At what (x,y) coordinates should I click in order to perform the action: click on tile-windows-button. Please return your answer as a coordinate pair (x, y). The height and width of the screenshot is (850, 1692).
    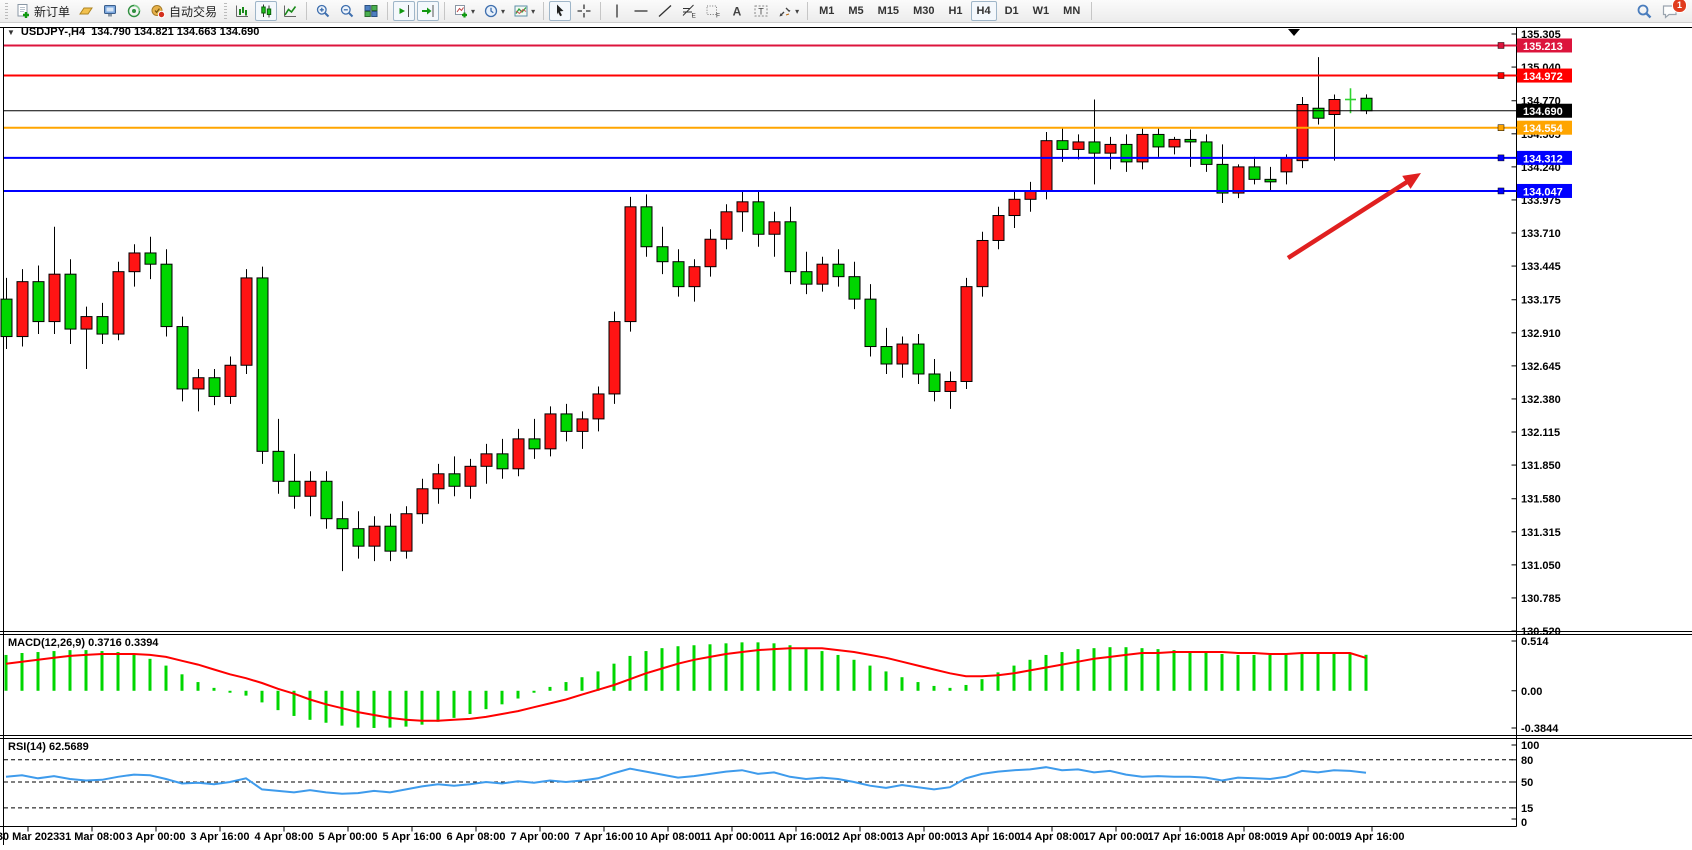
    Looking at the image, I should click on (371, 11).